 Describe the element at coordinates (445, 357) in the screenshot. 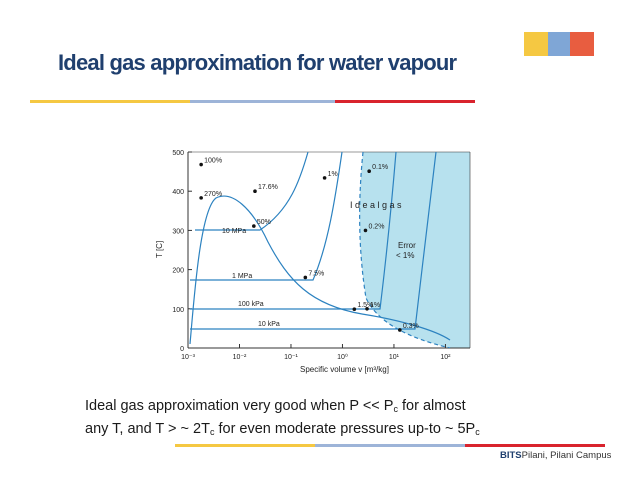

I see `x-tick-label: 10²` at that location.